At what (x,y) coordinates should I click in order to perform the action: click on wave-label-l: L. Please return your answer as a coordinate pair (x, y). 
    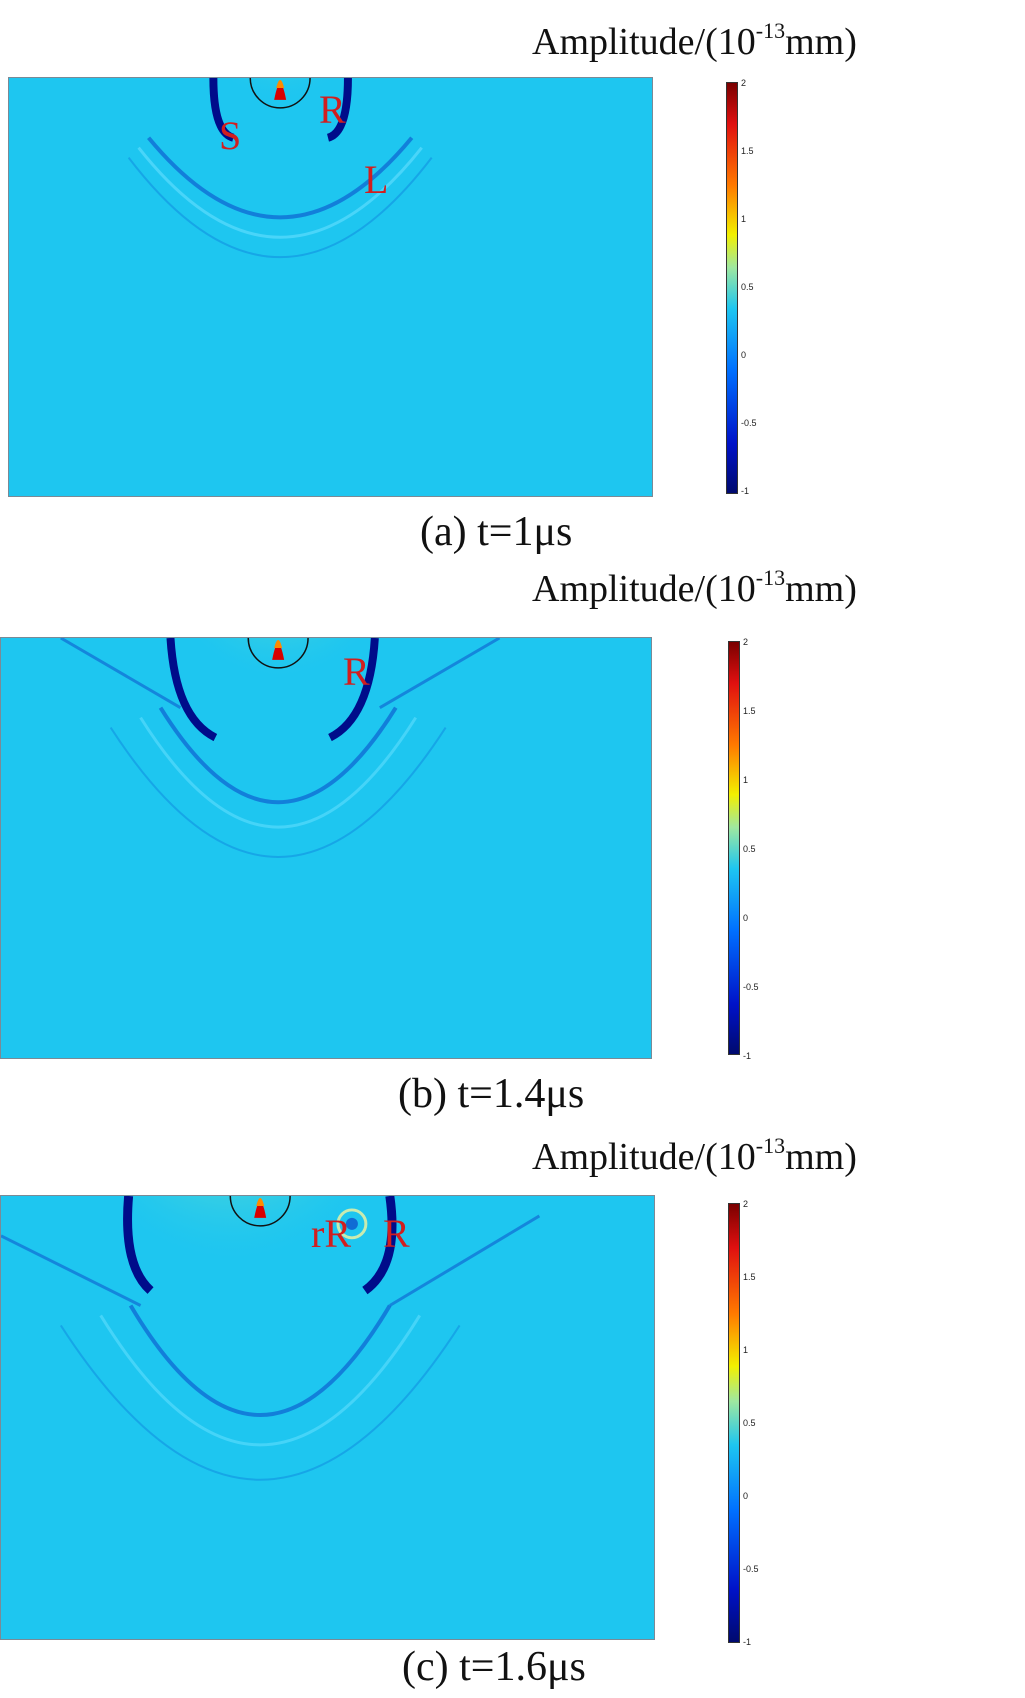
    Looking at the image, I should click on (376, 179).